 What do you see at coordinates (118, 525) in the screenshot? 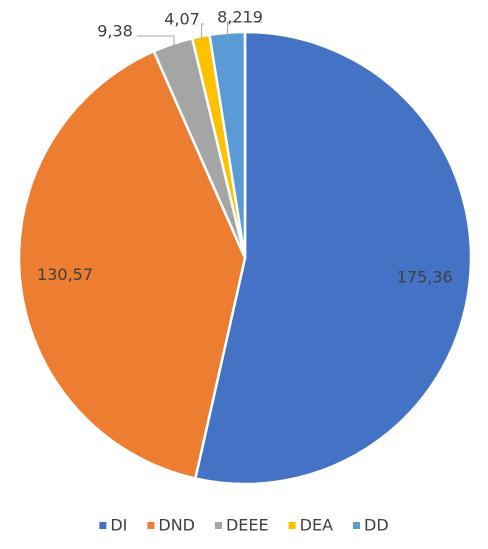
I see `legend-label: DI` at bounding box center [118, 525].